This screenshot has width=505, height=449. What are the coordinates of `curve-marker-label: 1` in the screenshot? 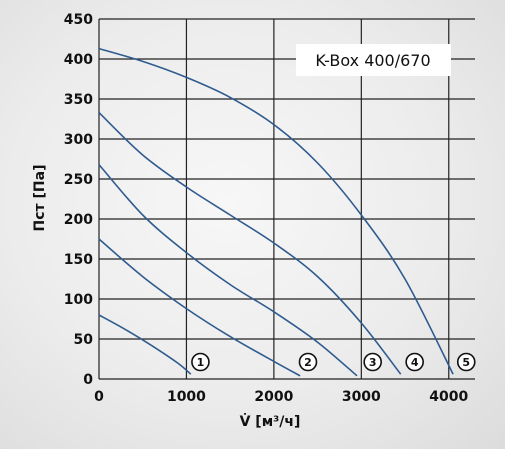 It's located at (201, 362).